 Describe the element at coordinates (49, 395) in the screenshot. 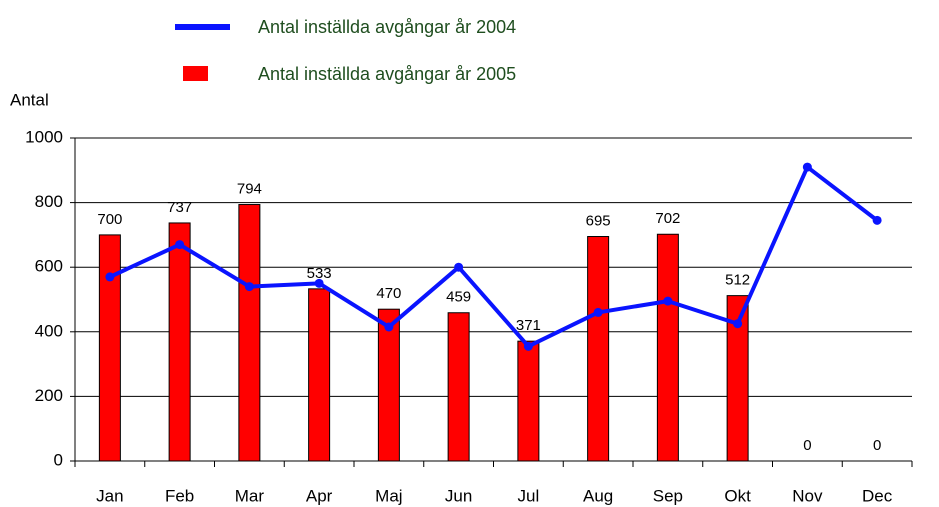

I see `y-tick-label: 200` at that location.